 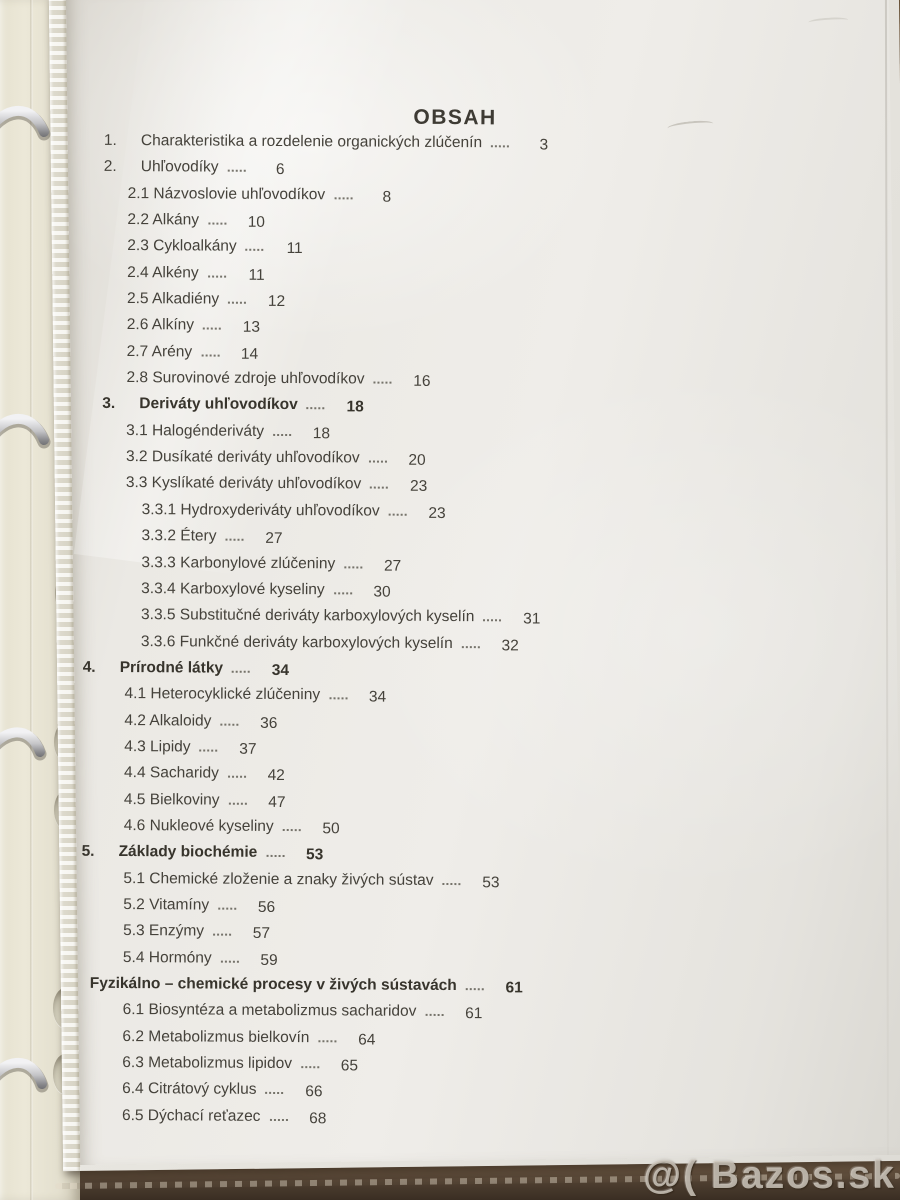 What do you see at coordinates (164, 931) in the screenshot?
I see `toc-entry-label: 5.3 Enzýmy` at bounding box center [164, 931].